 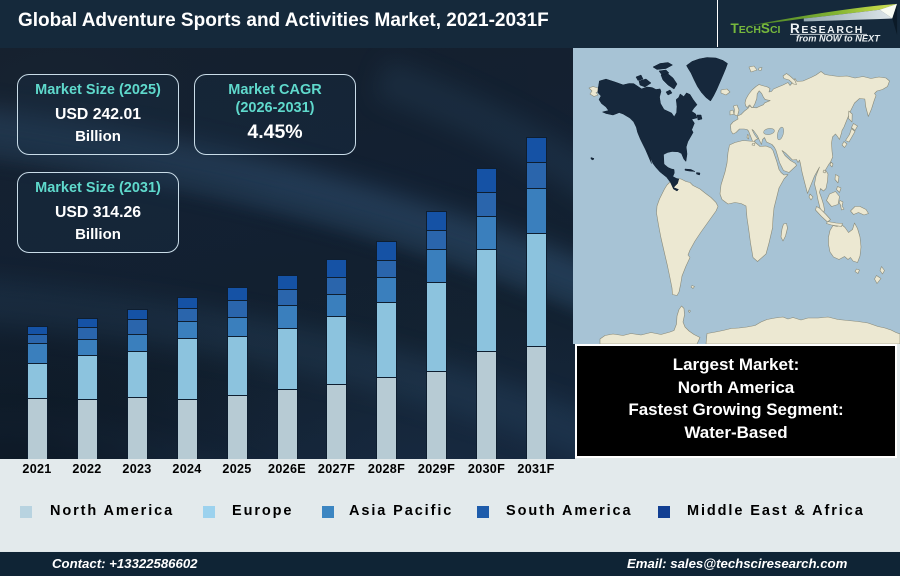 What do you see at coordinates (827, 28) in the screenshot?
I see `svg-text: RESEARCH` at bounding box center [827, 28].